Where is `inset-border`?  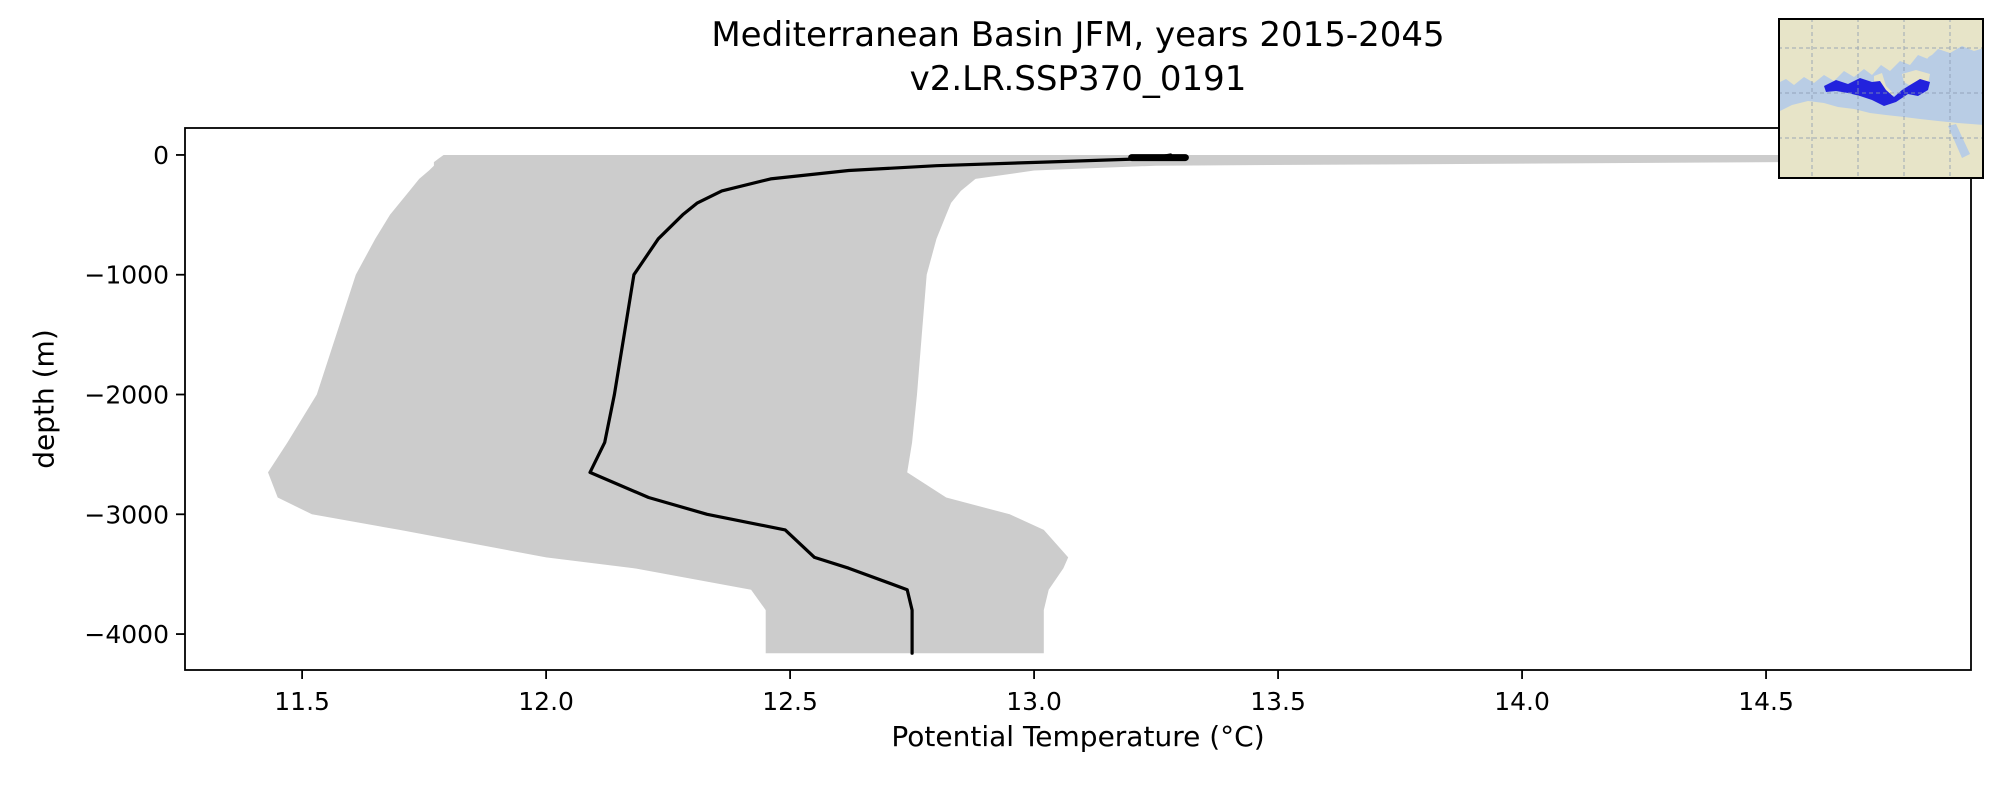
inset-border is located at coordinates (1881, 98).